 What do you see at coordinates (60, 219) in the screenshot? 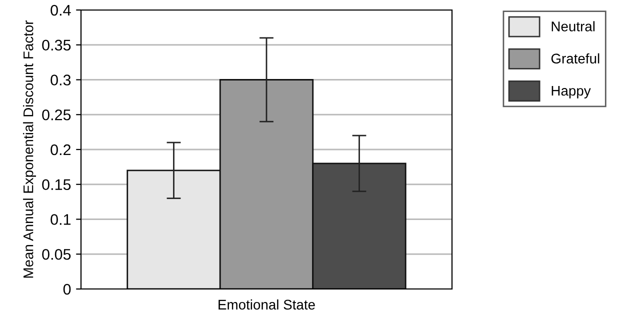
I see `y-tick-label: 0.1` at bounding box center [60, 219].